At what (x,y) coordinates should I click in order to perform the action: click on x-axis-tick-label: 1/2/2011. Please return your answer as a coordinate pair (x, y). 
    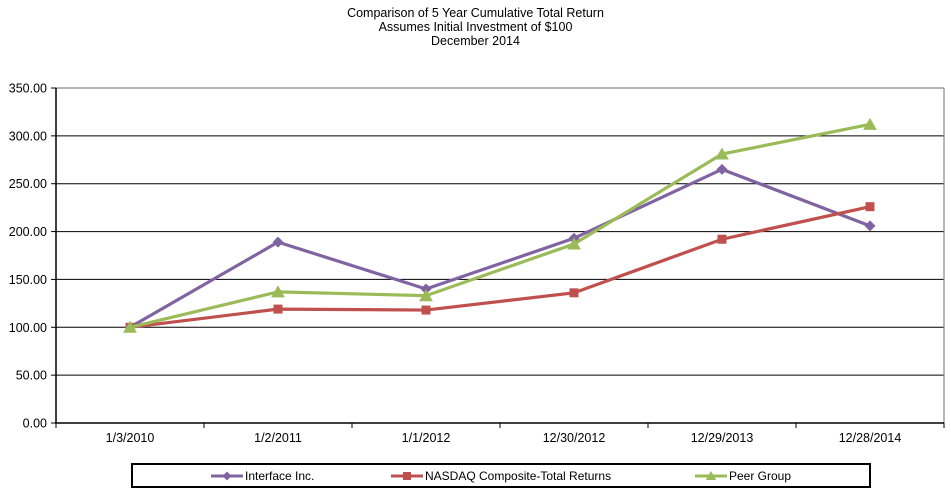
    Looking at the image, I should click on (278, 438).